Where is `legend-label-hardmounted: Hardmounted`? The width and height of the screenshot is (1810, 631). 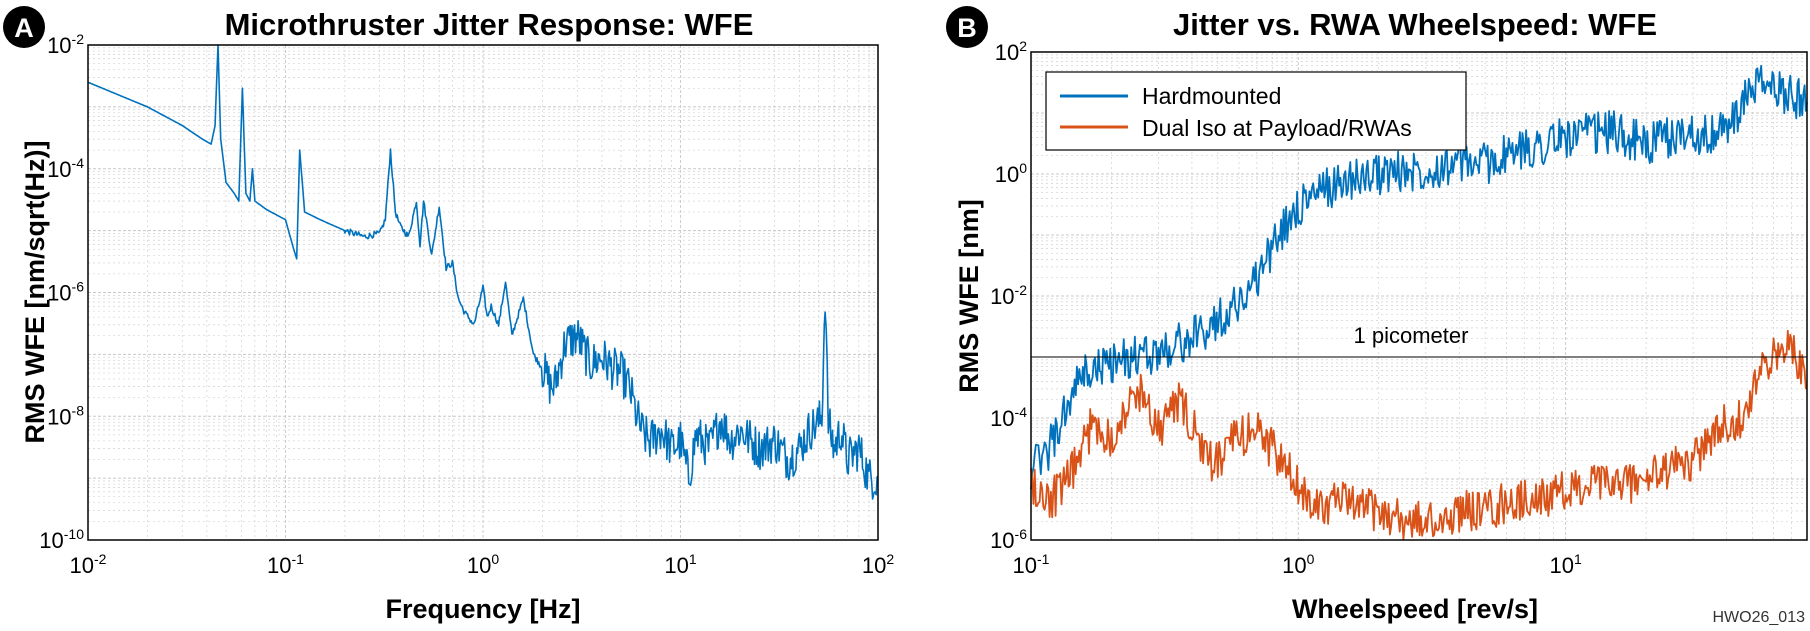 legend-label-hardmounted: Hardmounted is located at coordinates (1211, 96).